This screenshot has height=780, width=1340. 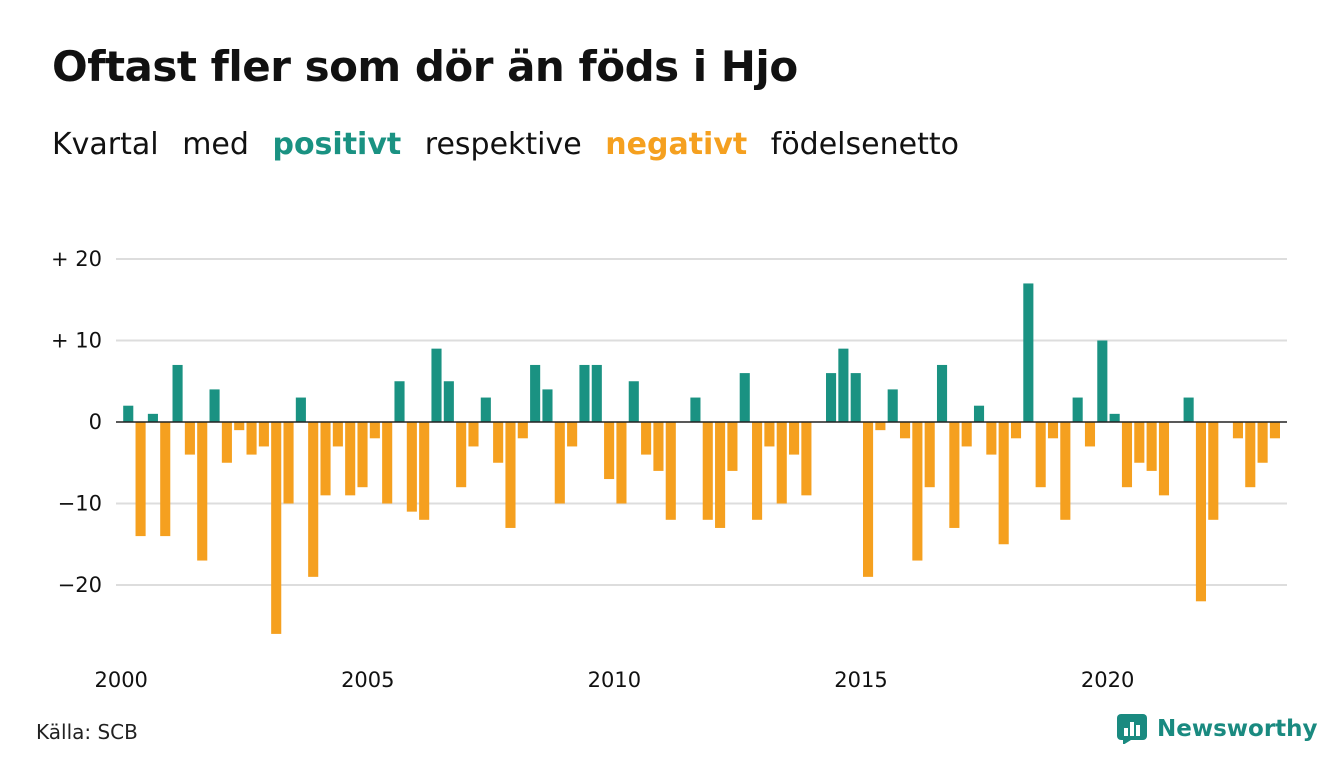 I want to click on y-tick-label: + 20, so click(x=76, y=259).